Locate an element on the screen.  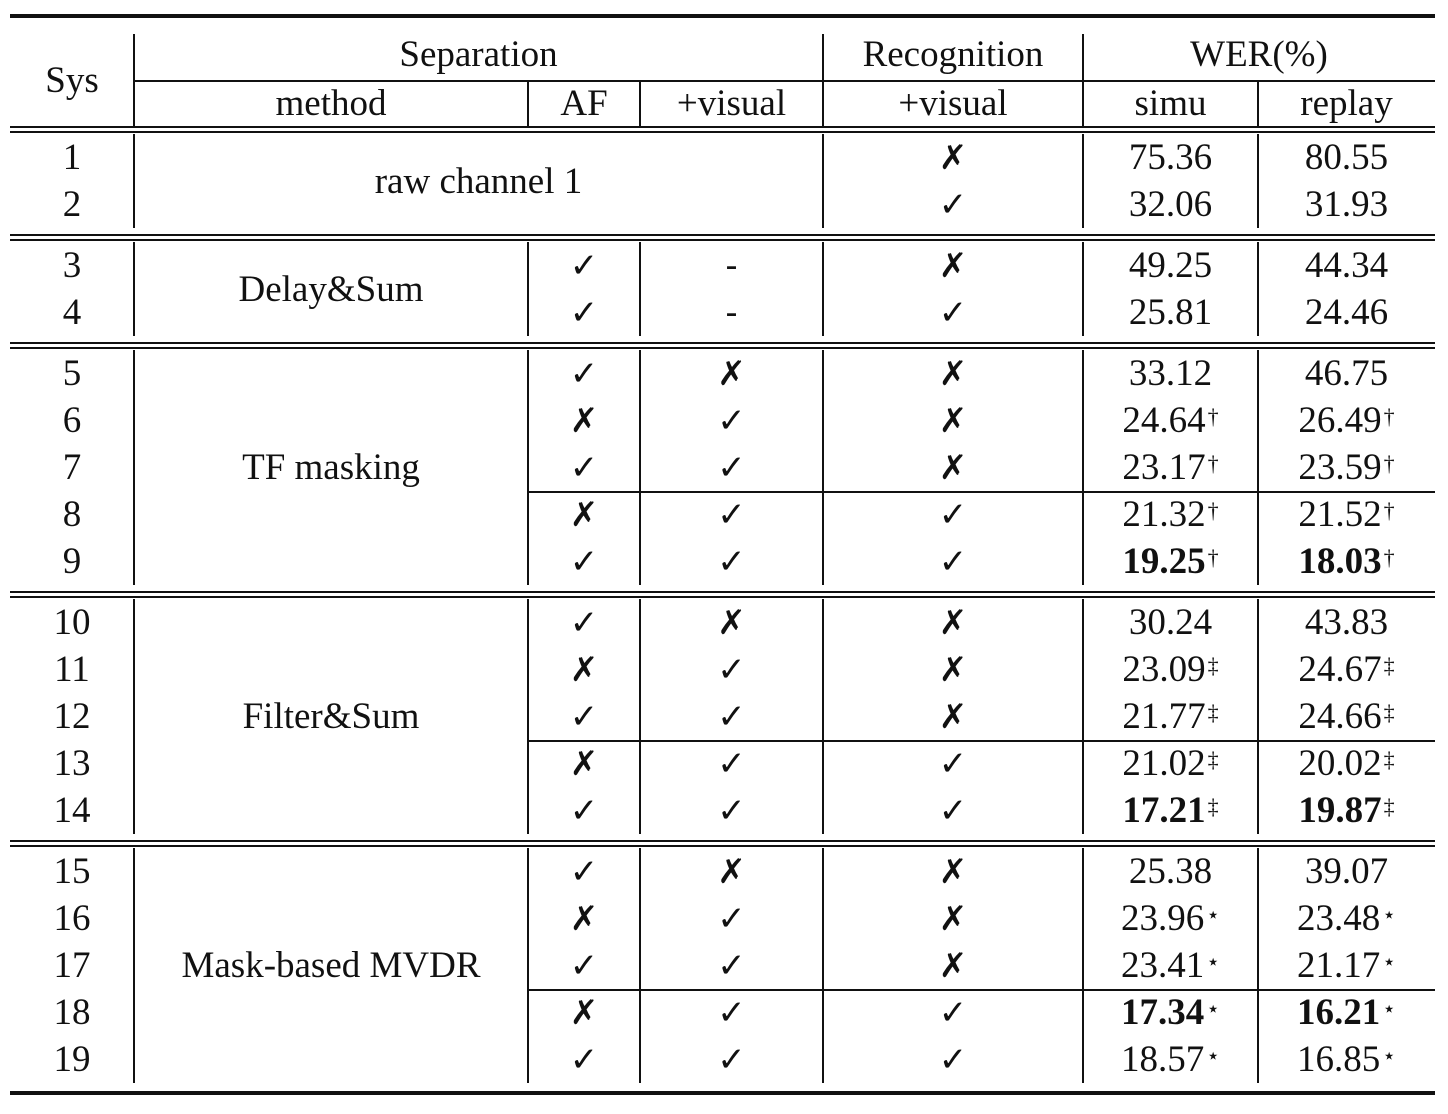
simu-wer-number: 18.57 is located at coordinates (1162, 1059).